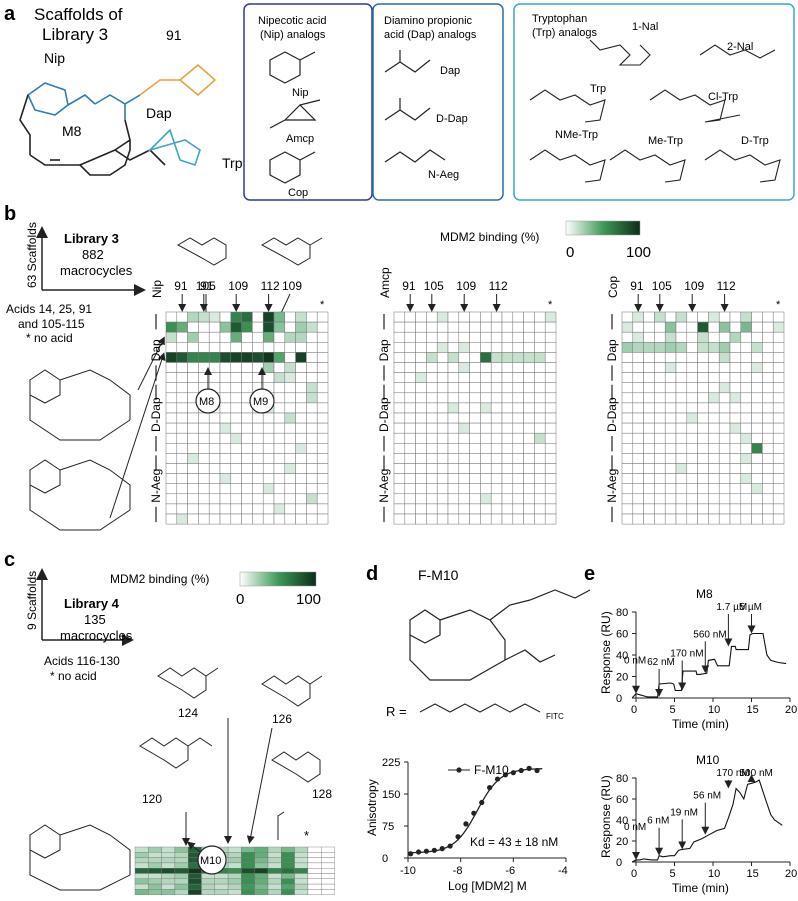 The height and width of the screenshot is (901, 798). I want to click on dap-item-d-dap: D-Dap, so click(452, 119).